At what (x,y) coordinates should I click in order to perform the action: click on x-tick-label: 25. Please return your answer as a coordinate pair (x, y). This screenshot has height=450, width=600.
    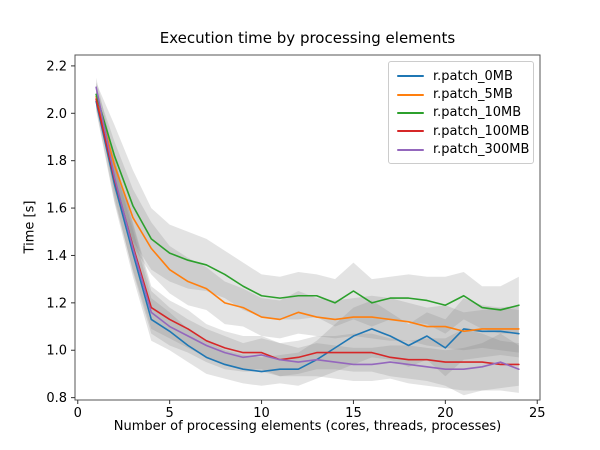
    Looking at the image, I should click on (537, 413).